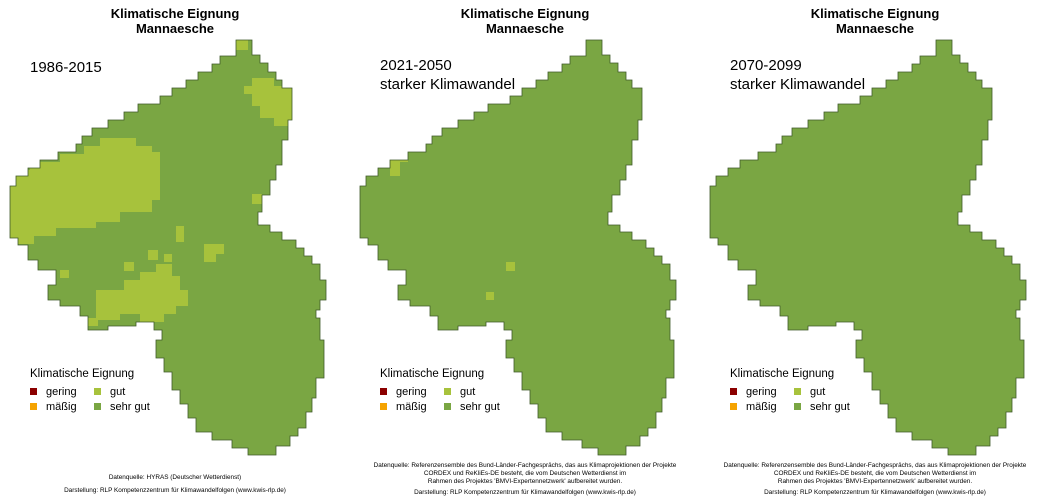 The image size is (1050, 500). Describe the element at coordinates (766, 65) in the screenshot. I see `period-years: 2070-2099` at that location.